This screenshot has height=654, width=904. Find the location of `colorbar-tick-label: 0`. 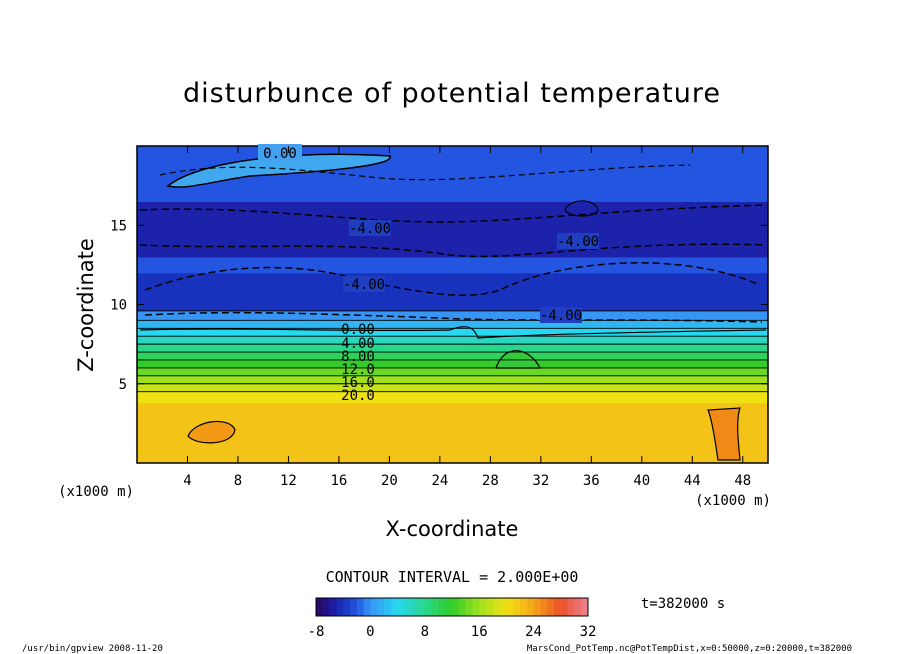

colorbar-tick-label: 0 is located at coordinates (370, 632).